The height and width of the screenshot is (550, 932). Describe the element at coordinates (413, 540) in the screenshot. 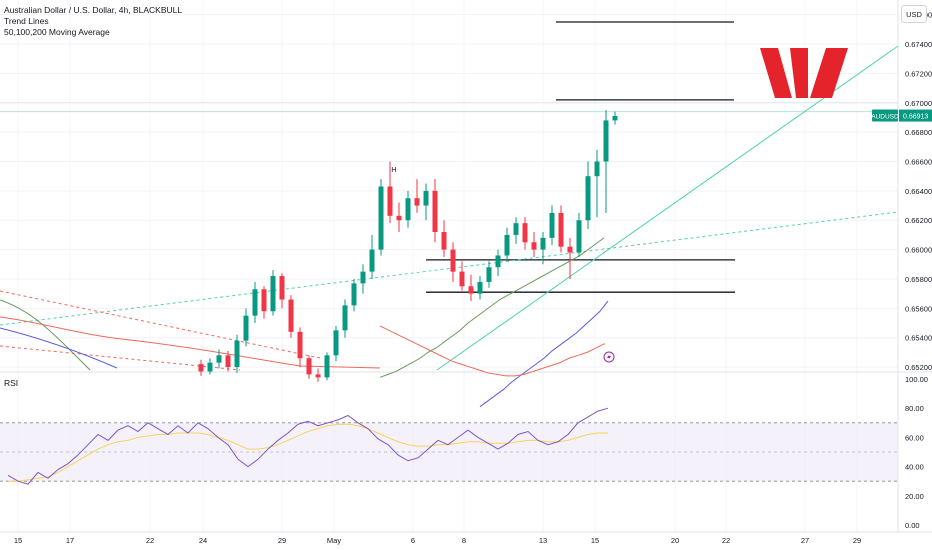

I see `time-tick: 6` at that location.